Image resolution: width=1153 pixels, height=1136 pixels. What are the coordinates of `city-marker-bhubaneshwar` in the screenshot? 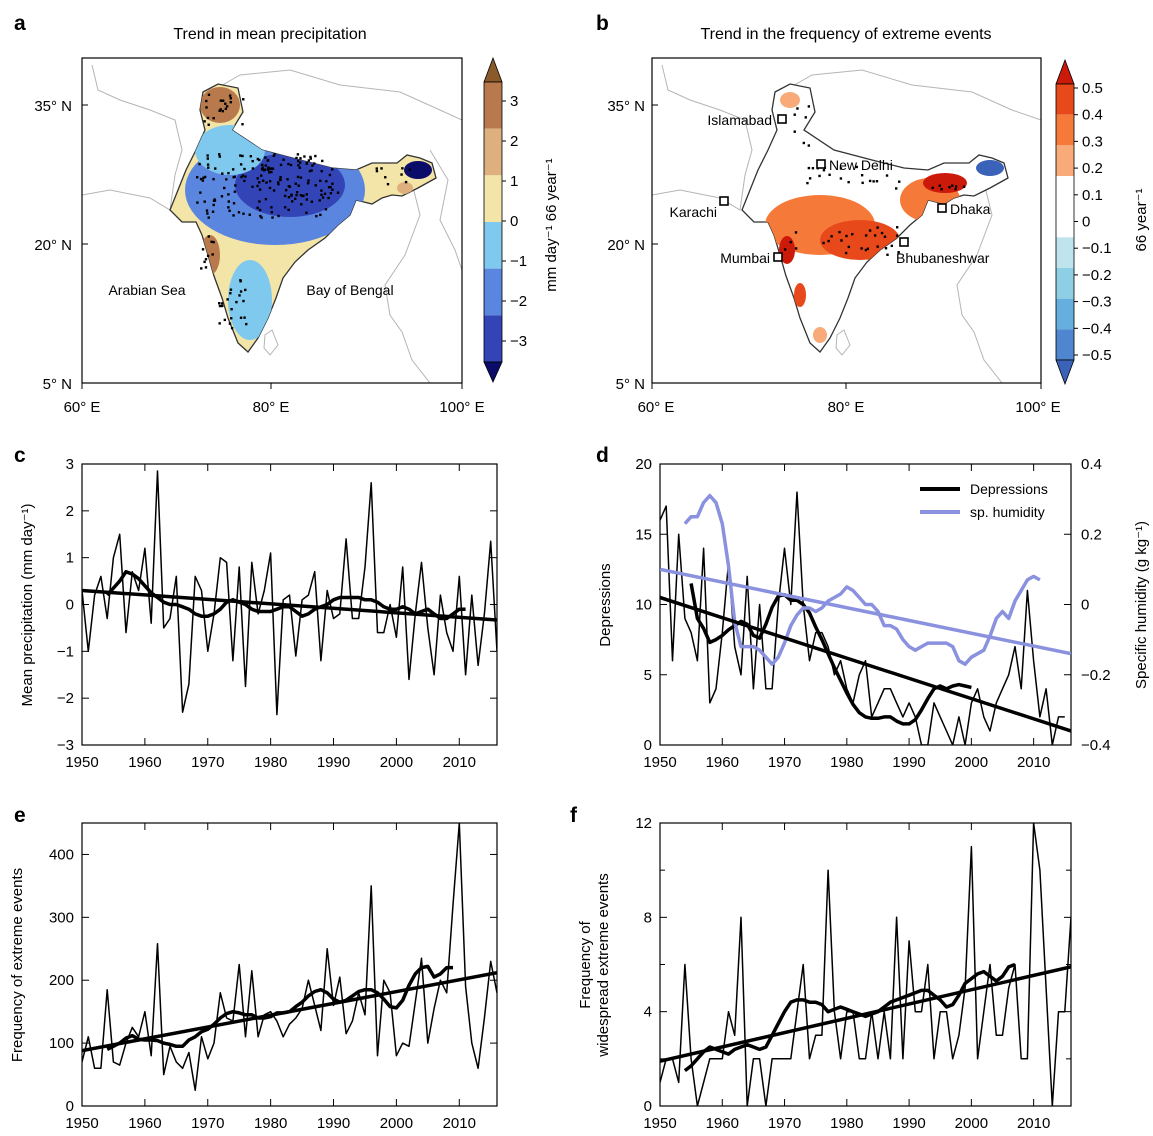 It's located at (904, 242).